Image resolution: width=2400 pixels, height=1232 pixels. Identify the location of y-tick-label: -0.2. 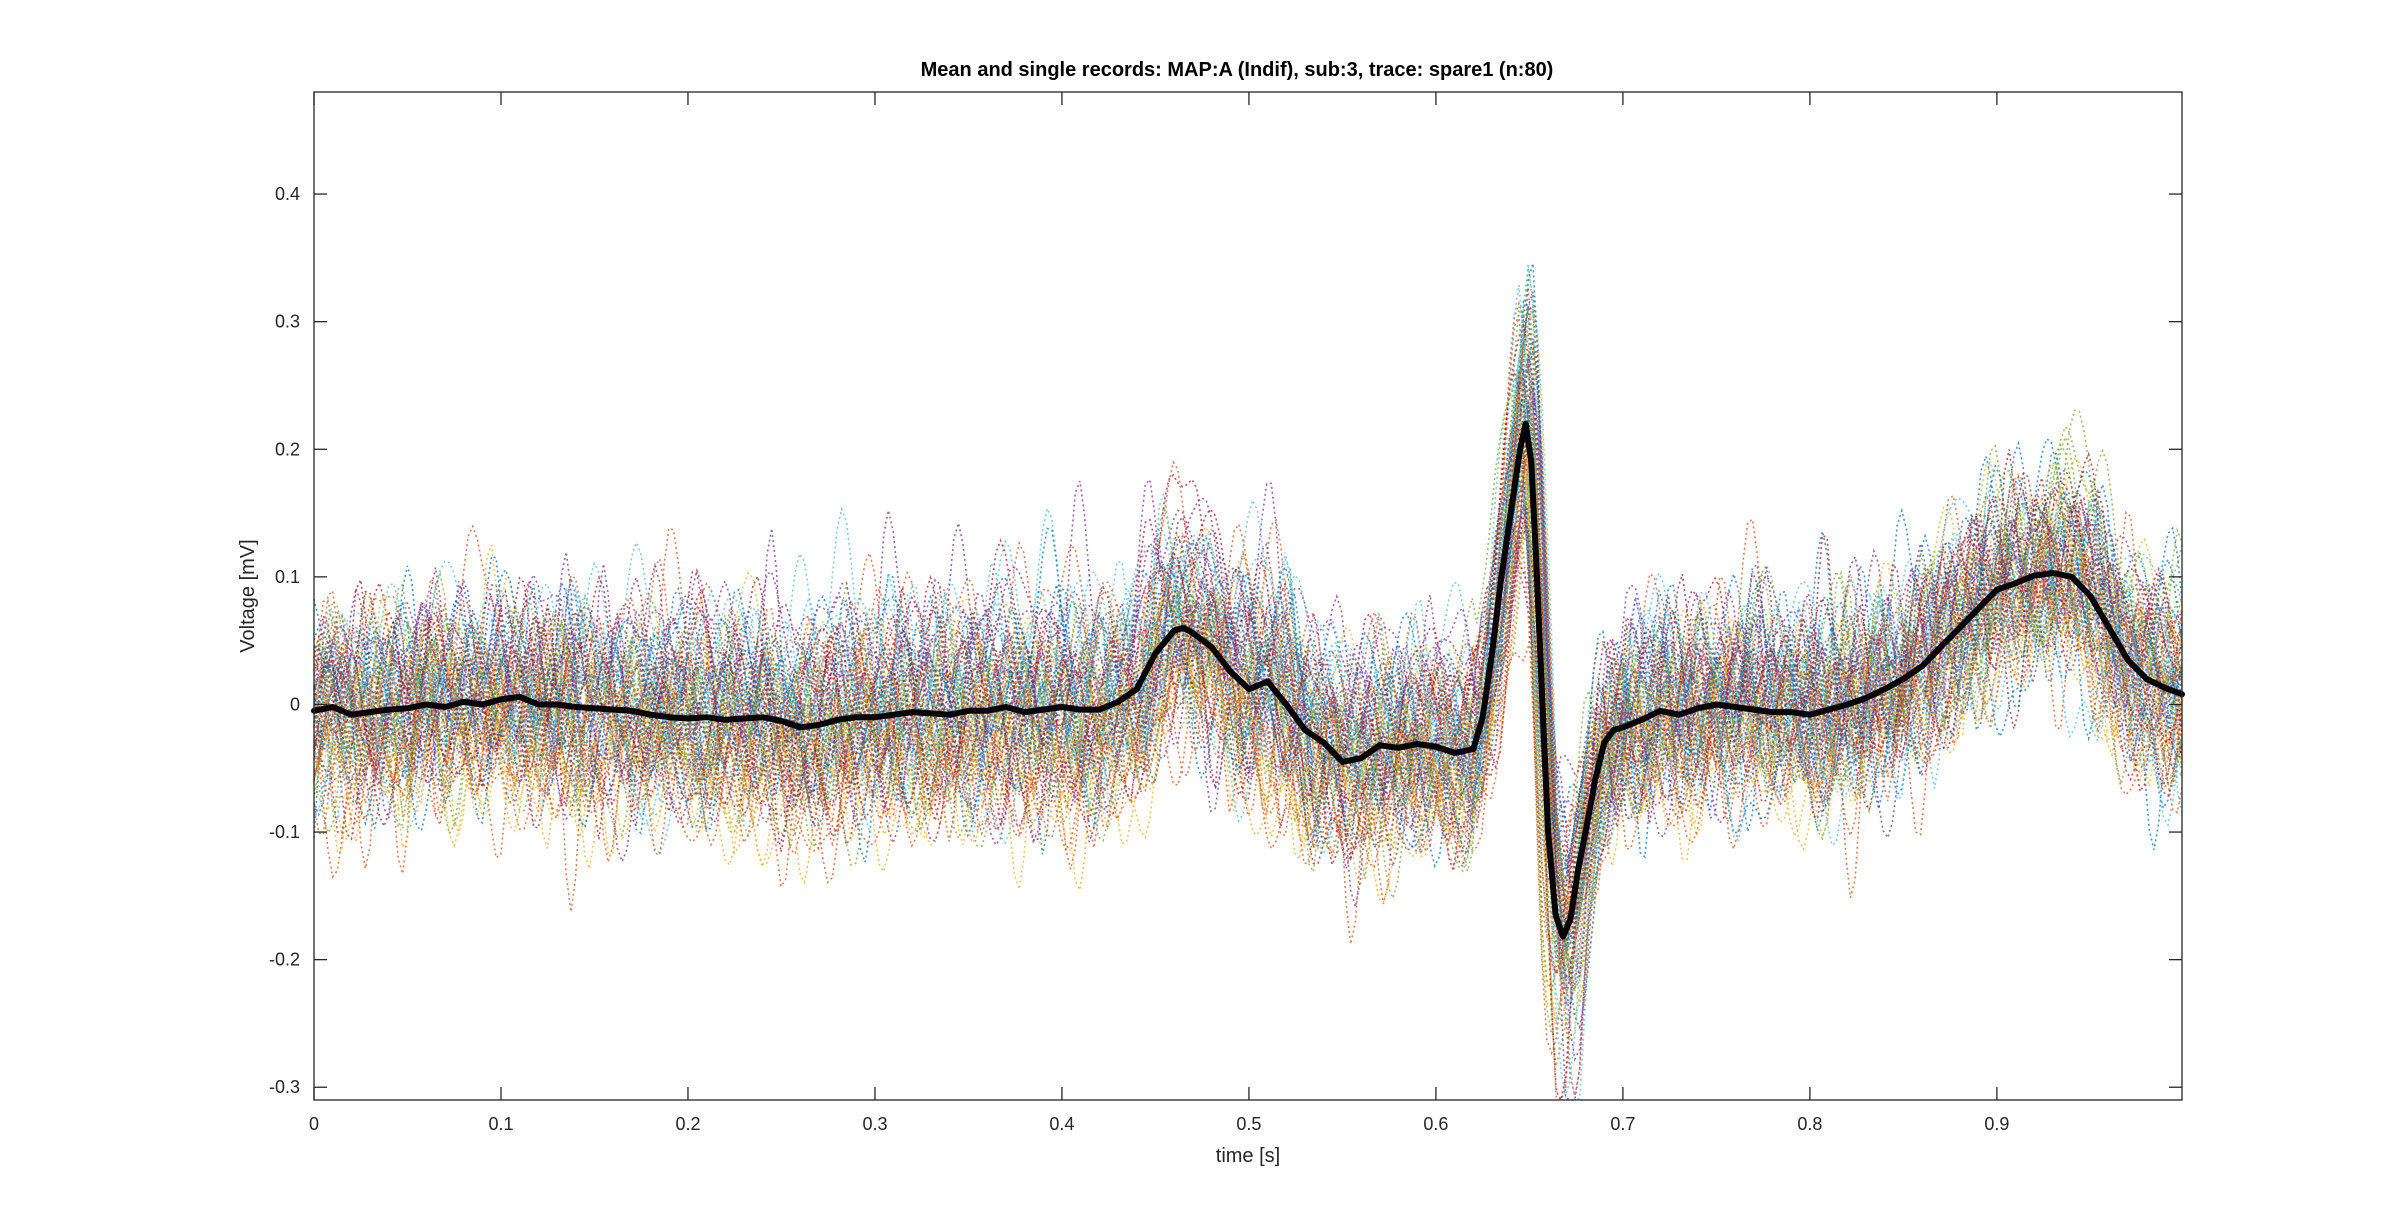
(284, 960).